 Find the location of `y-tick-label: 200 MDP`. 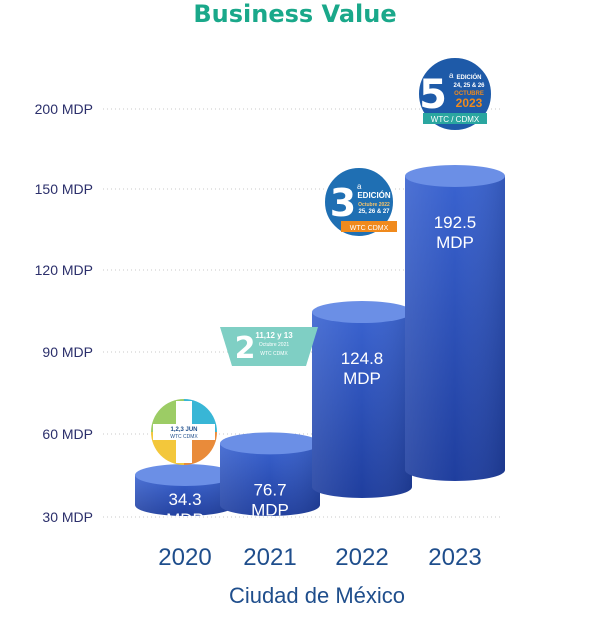

y-tick-label: 200 MDP is located at coordinates (64, 109).